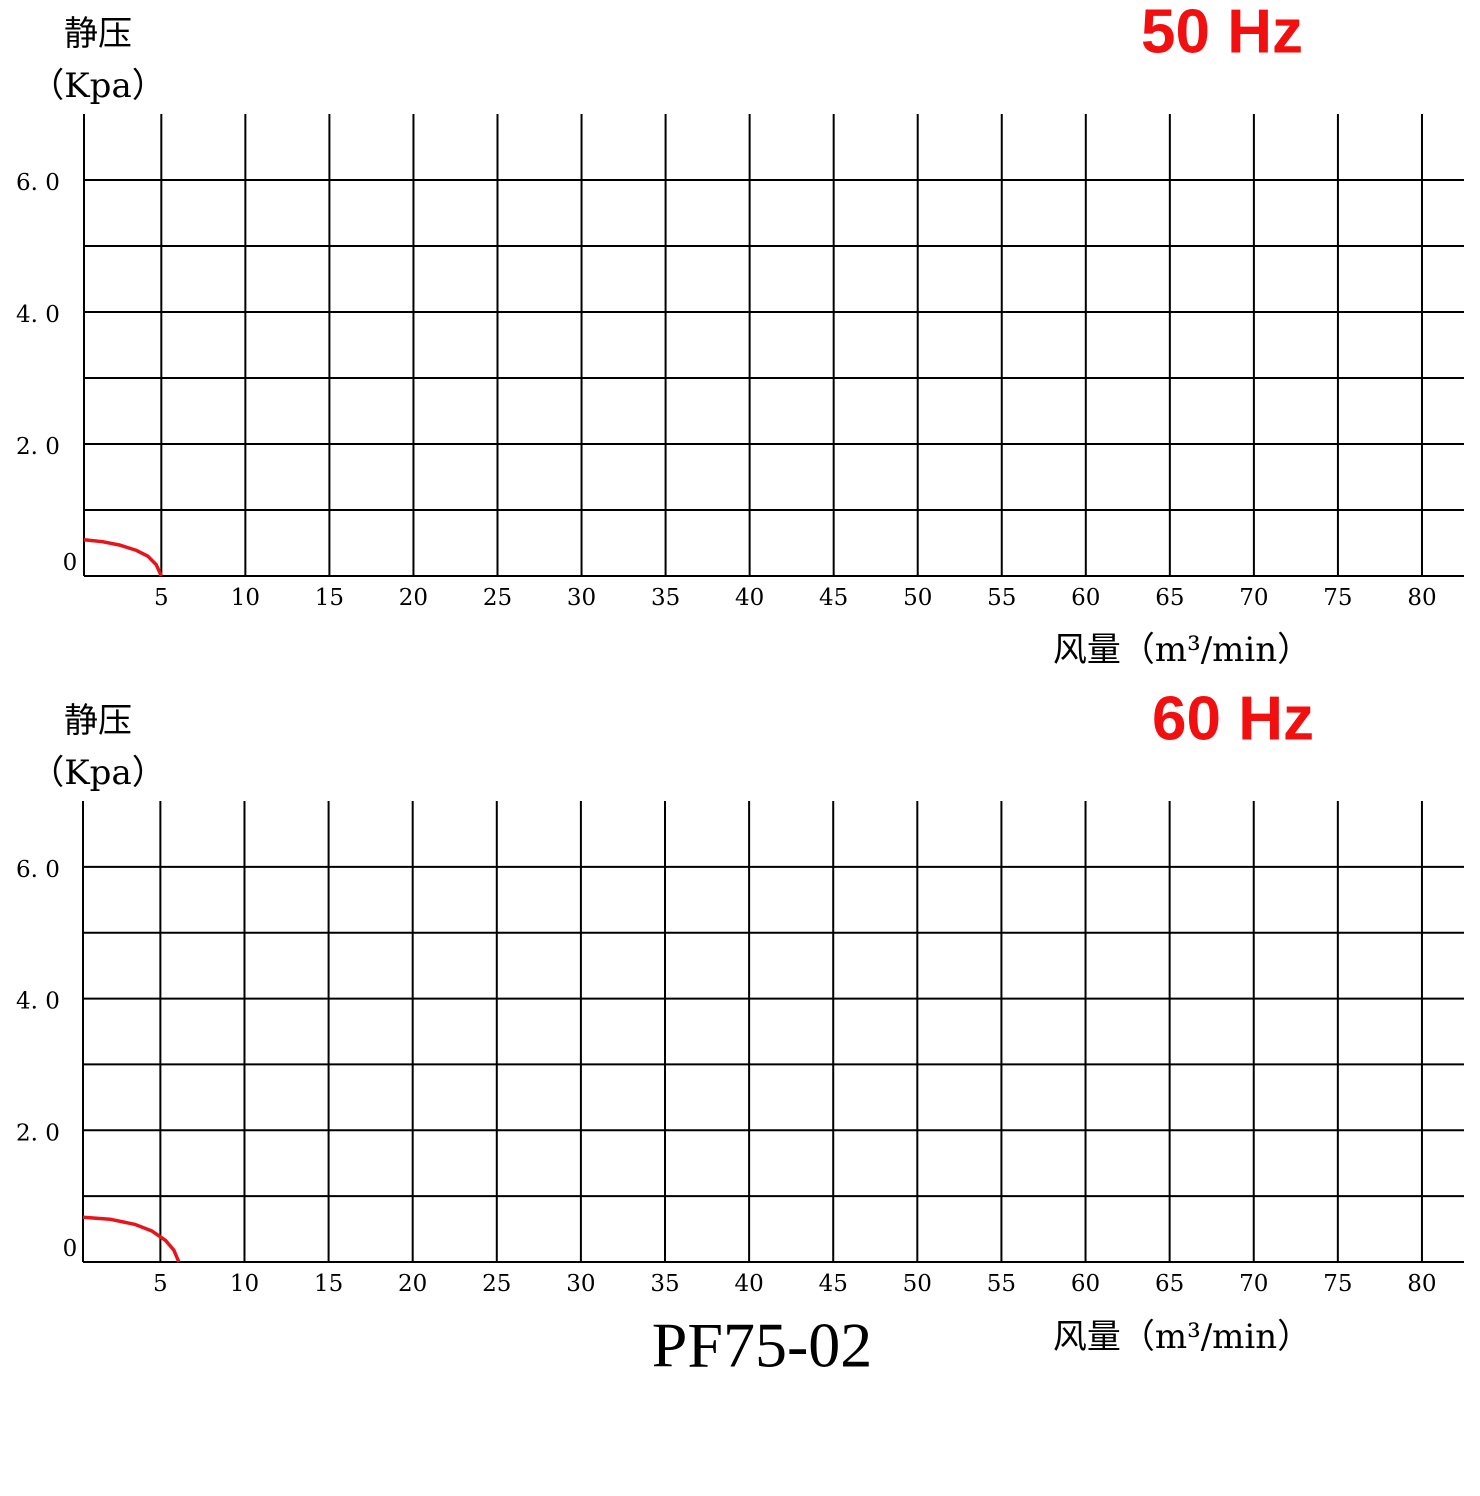 The width and height of the screenshot is (1480, 1496). I want to click on model-label: PF75-02, so click(762, 1345).